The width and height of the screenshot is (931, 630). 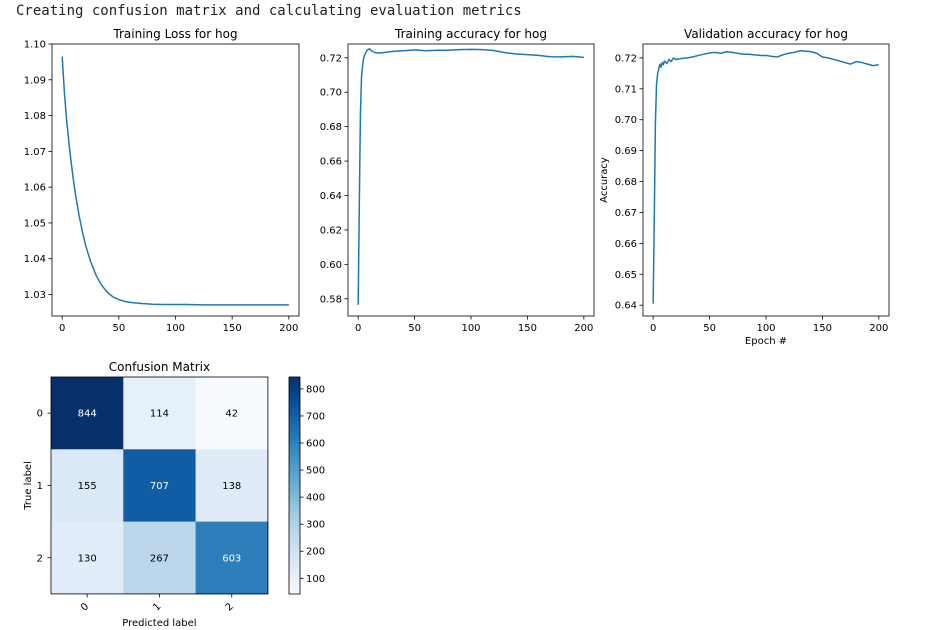 I want to click on cm-cell-value: 844, so click(x=87, y=414).